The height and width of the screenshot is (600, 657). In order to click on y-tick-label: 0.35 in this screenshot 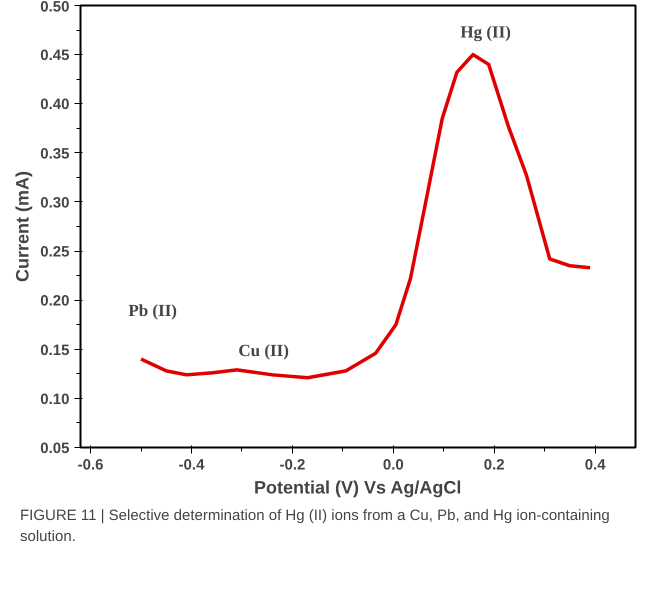, I will do `click(55, 153)`.